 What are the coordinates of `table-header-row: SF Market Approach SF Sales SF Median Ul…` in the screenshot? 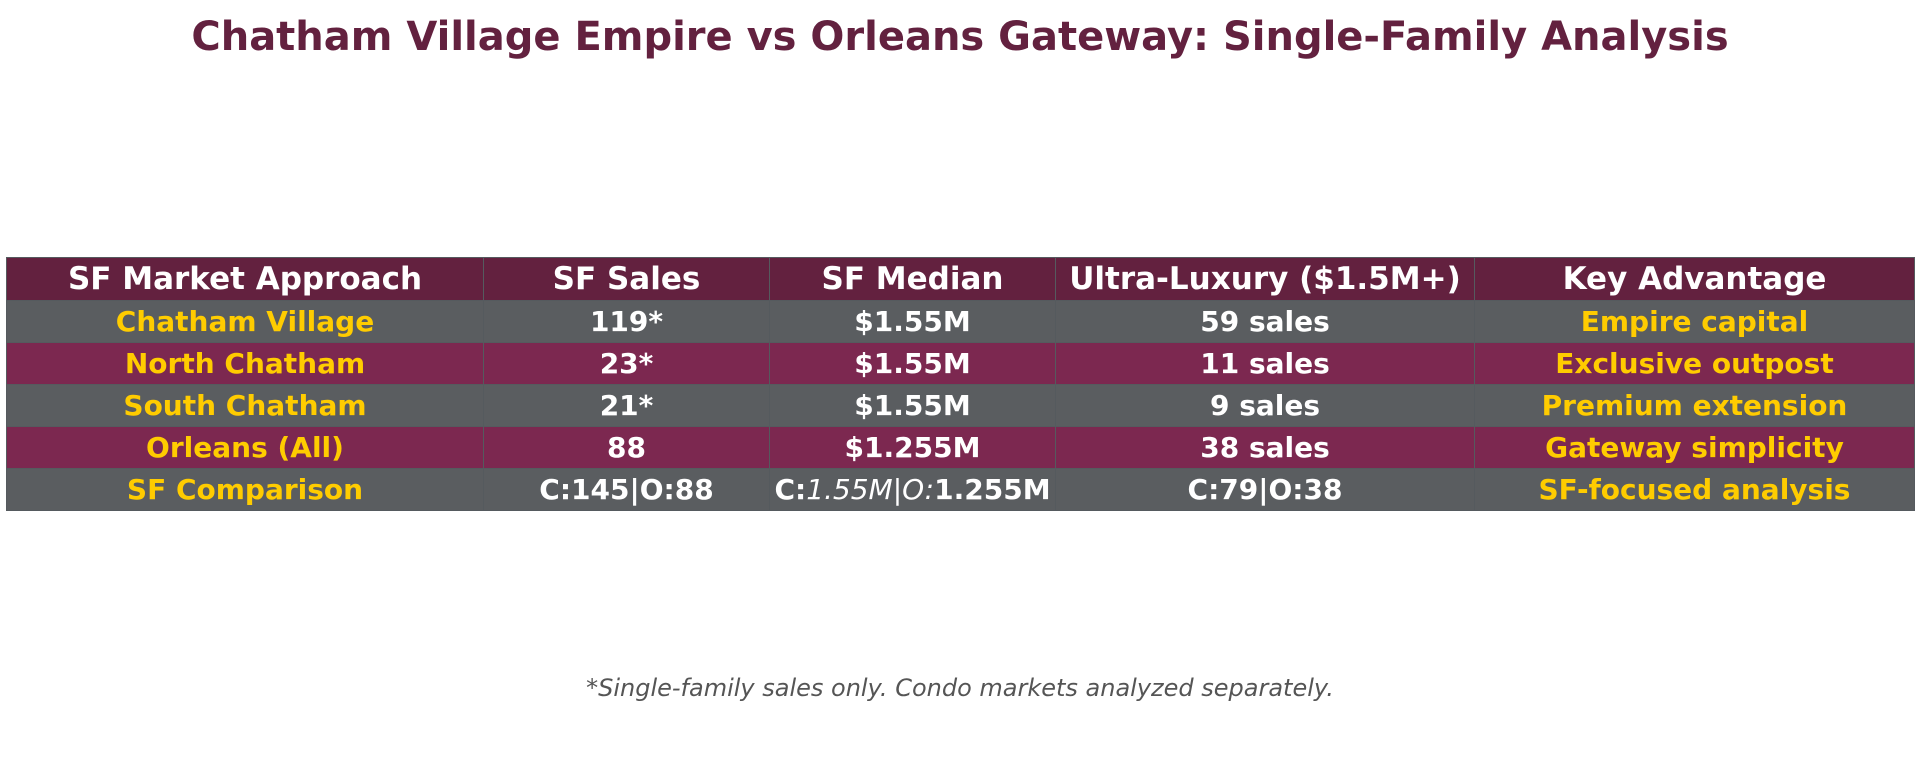 It's located at (960, 279).